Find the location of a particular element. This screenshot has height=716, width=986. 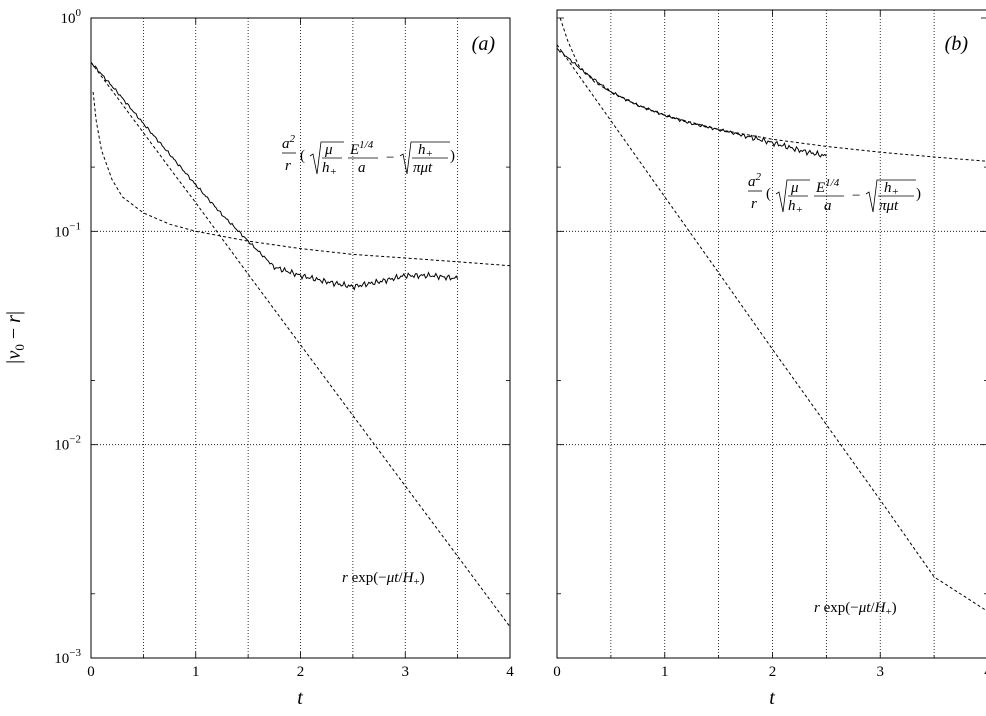

panel-a-x-axis-label: t is located at coordinates (300, 698).